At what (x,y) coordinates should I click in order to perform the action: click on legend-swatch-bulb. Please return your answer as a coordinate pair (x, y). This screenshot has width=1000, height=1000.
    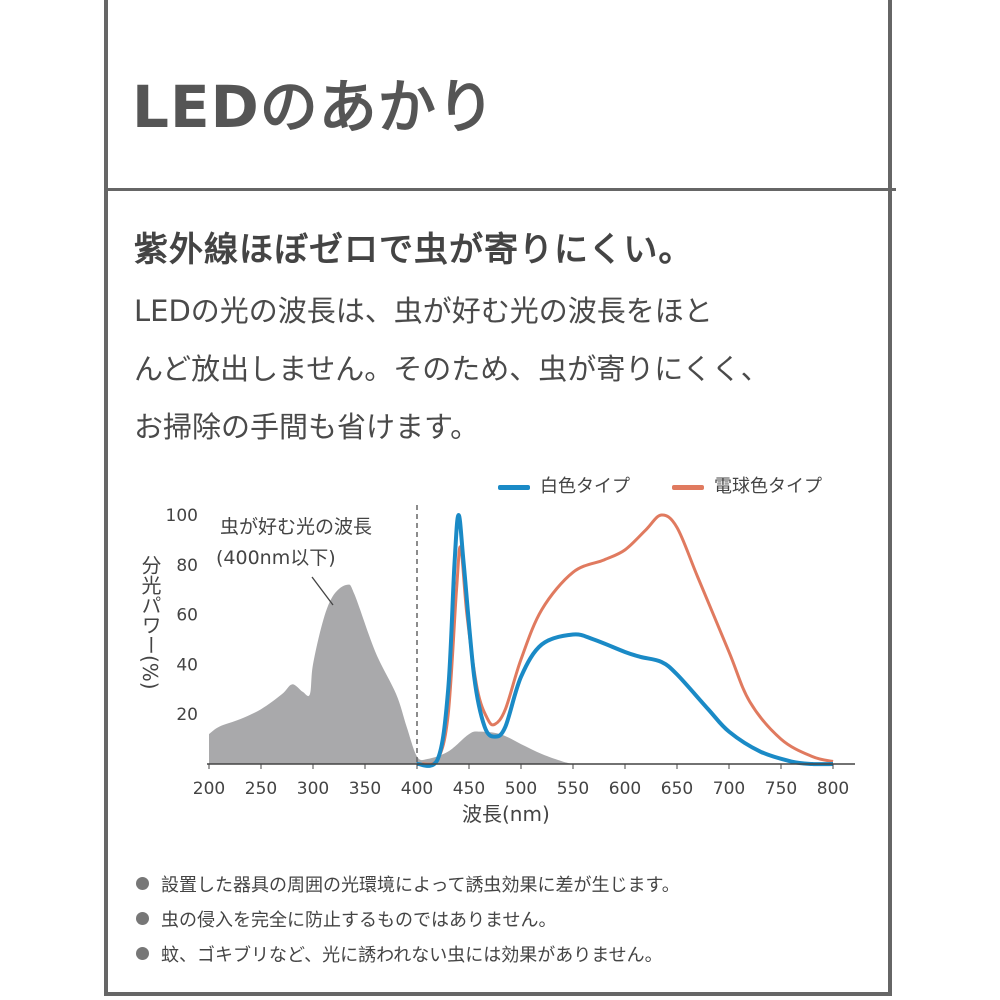
    Looking at the image, I should click on (688, 487).